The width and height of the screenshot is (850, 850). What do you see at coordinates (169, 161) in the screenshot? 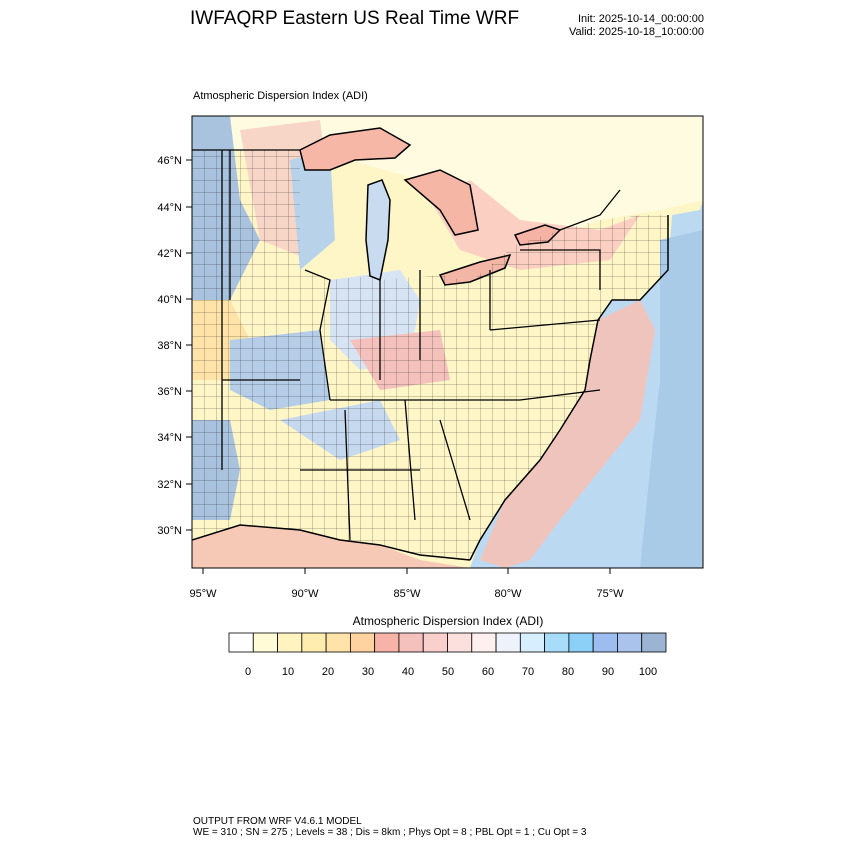
I see `lat-label: 46°N` at bounding box center [169, 161].